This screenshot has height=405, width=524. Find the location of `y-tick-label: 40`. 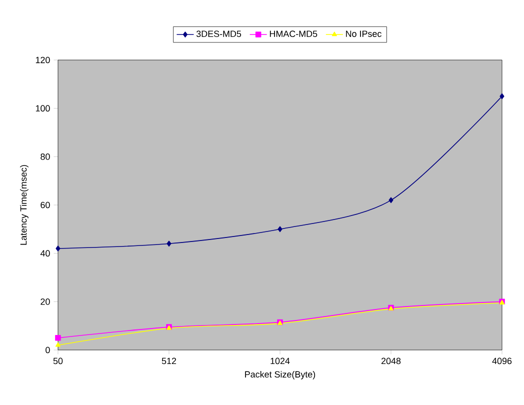

y-tick-label: 40 is located at coordinates (45, 253).